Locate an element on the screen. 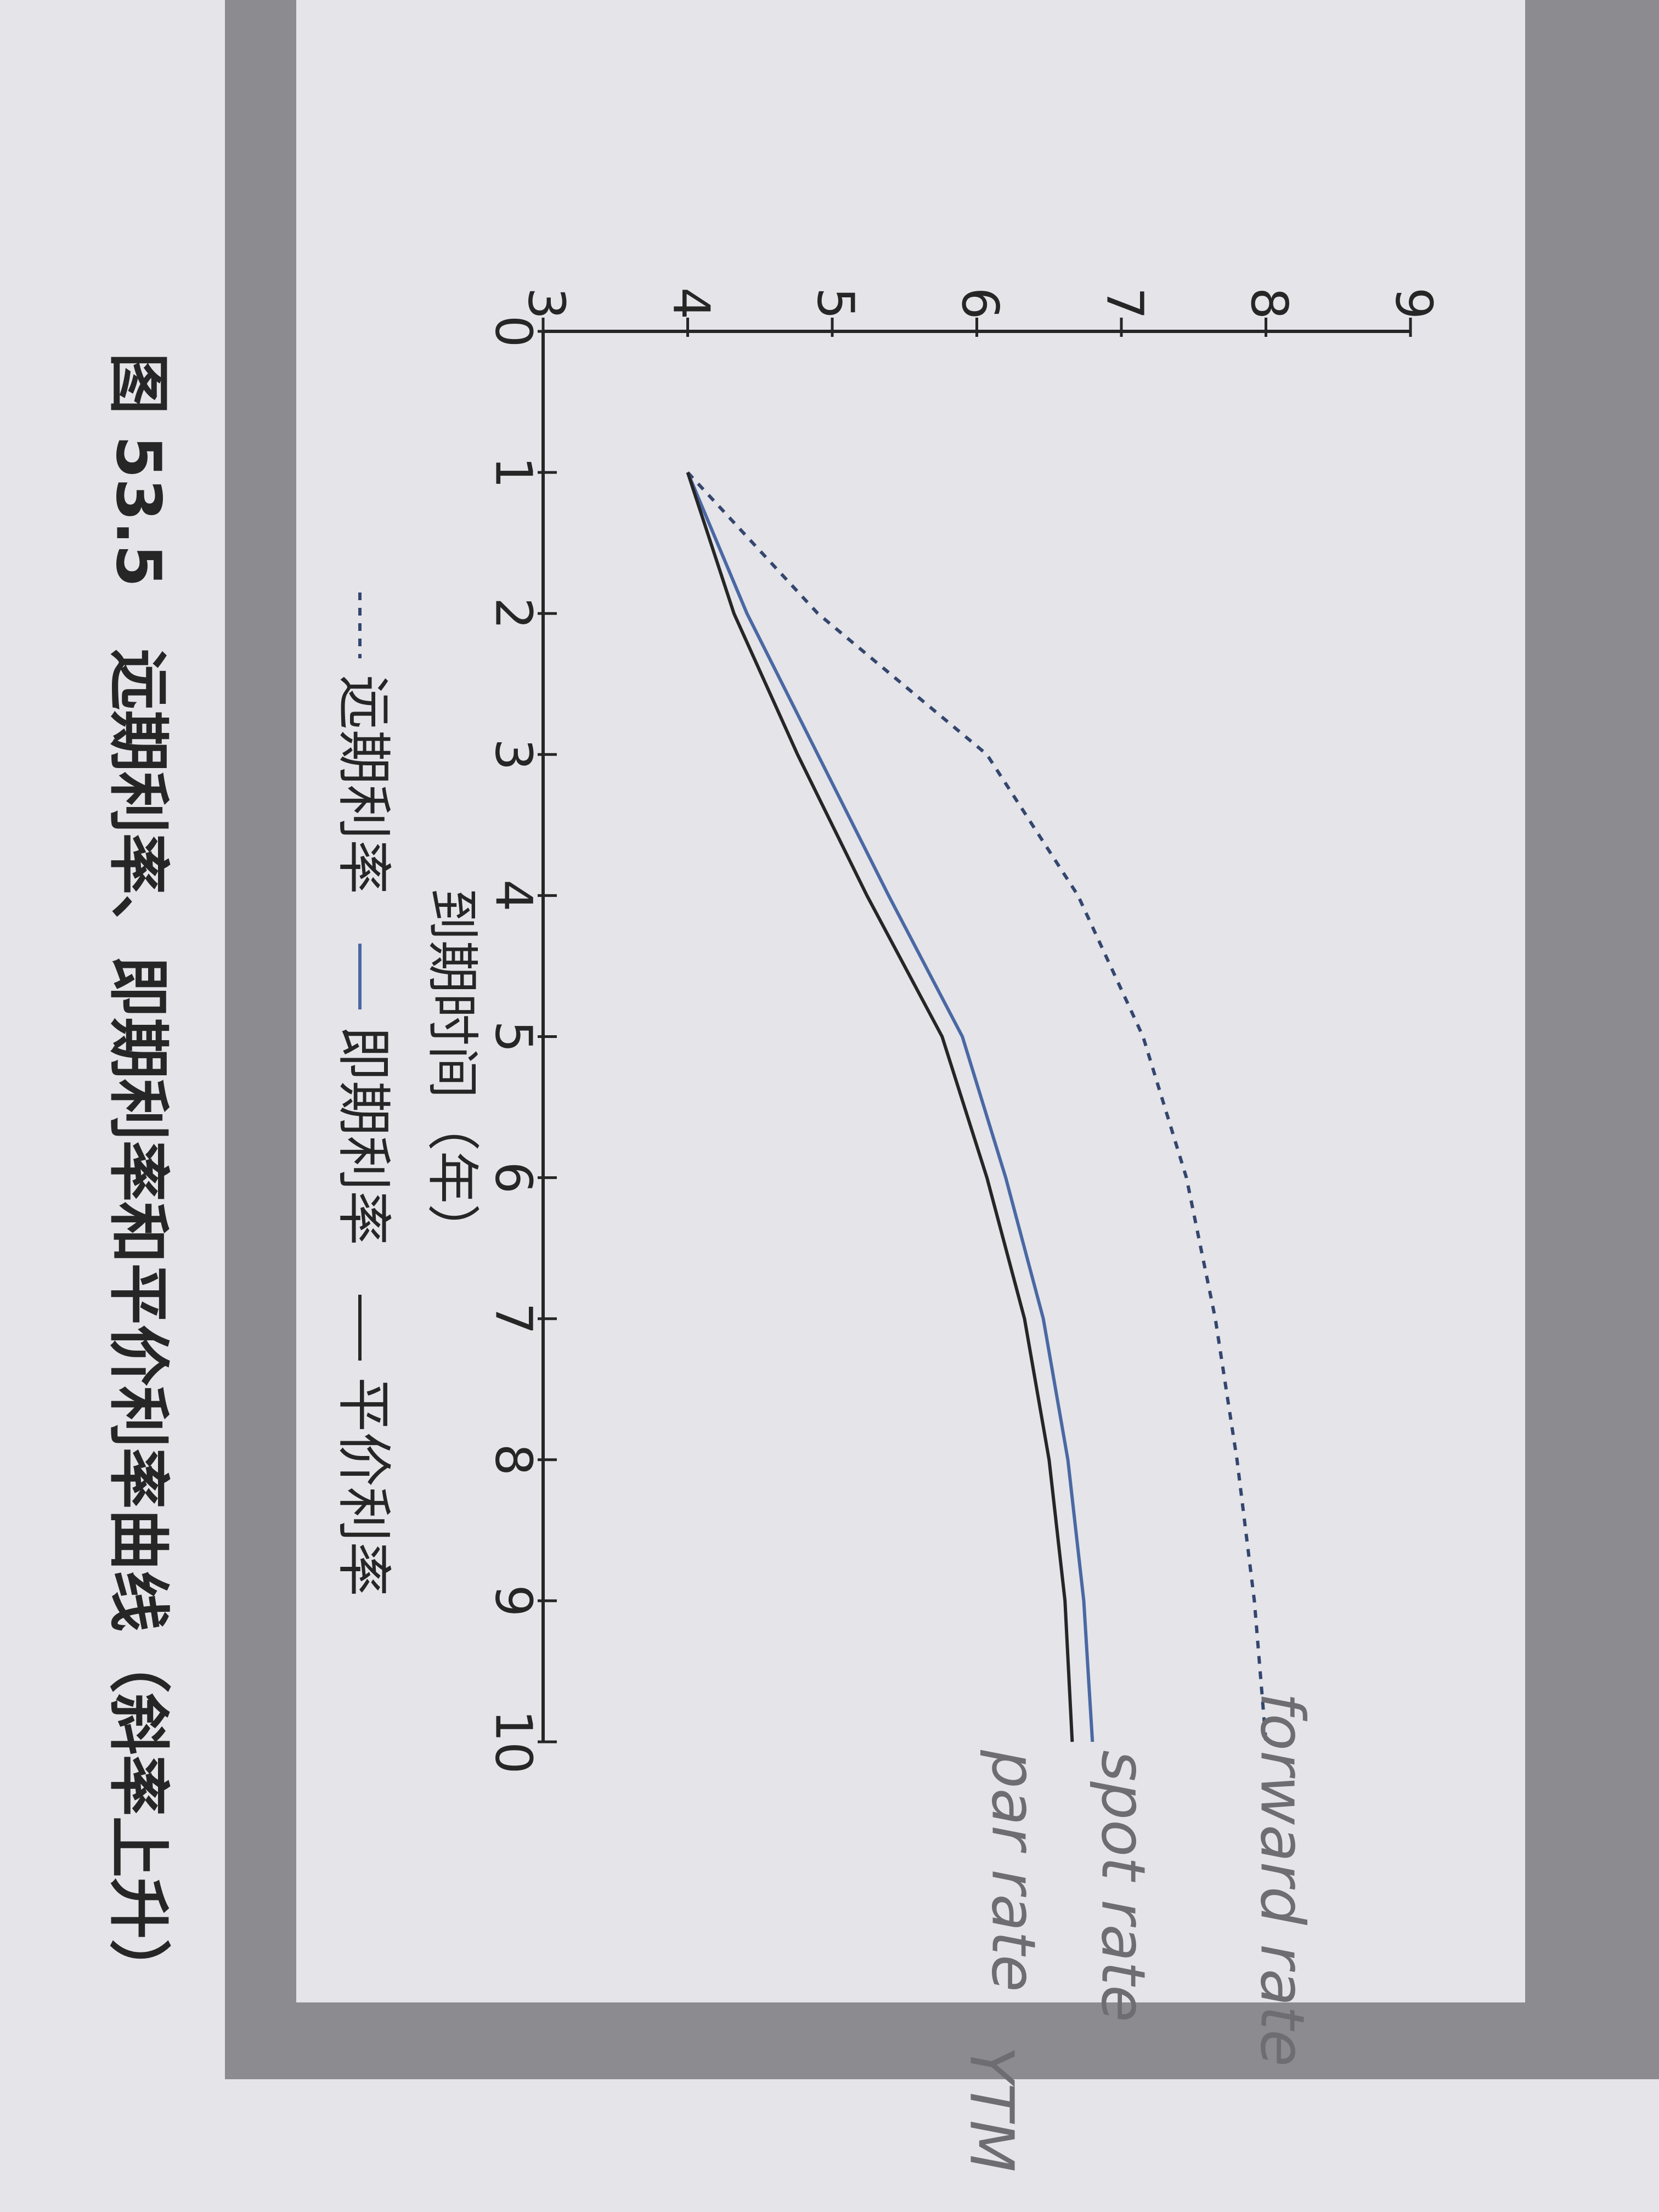 This screenshot has height=2212, width=1659. y-tick-label: 8 is located at coordinates (1269, 303).